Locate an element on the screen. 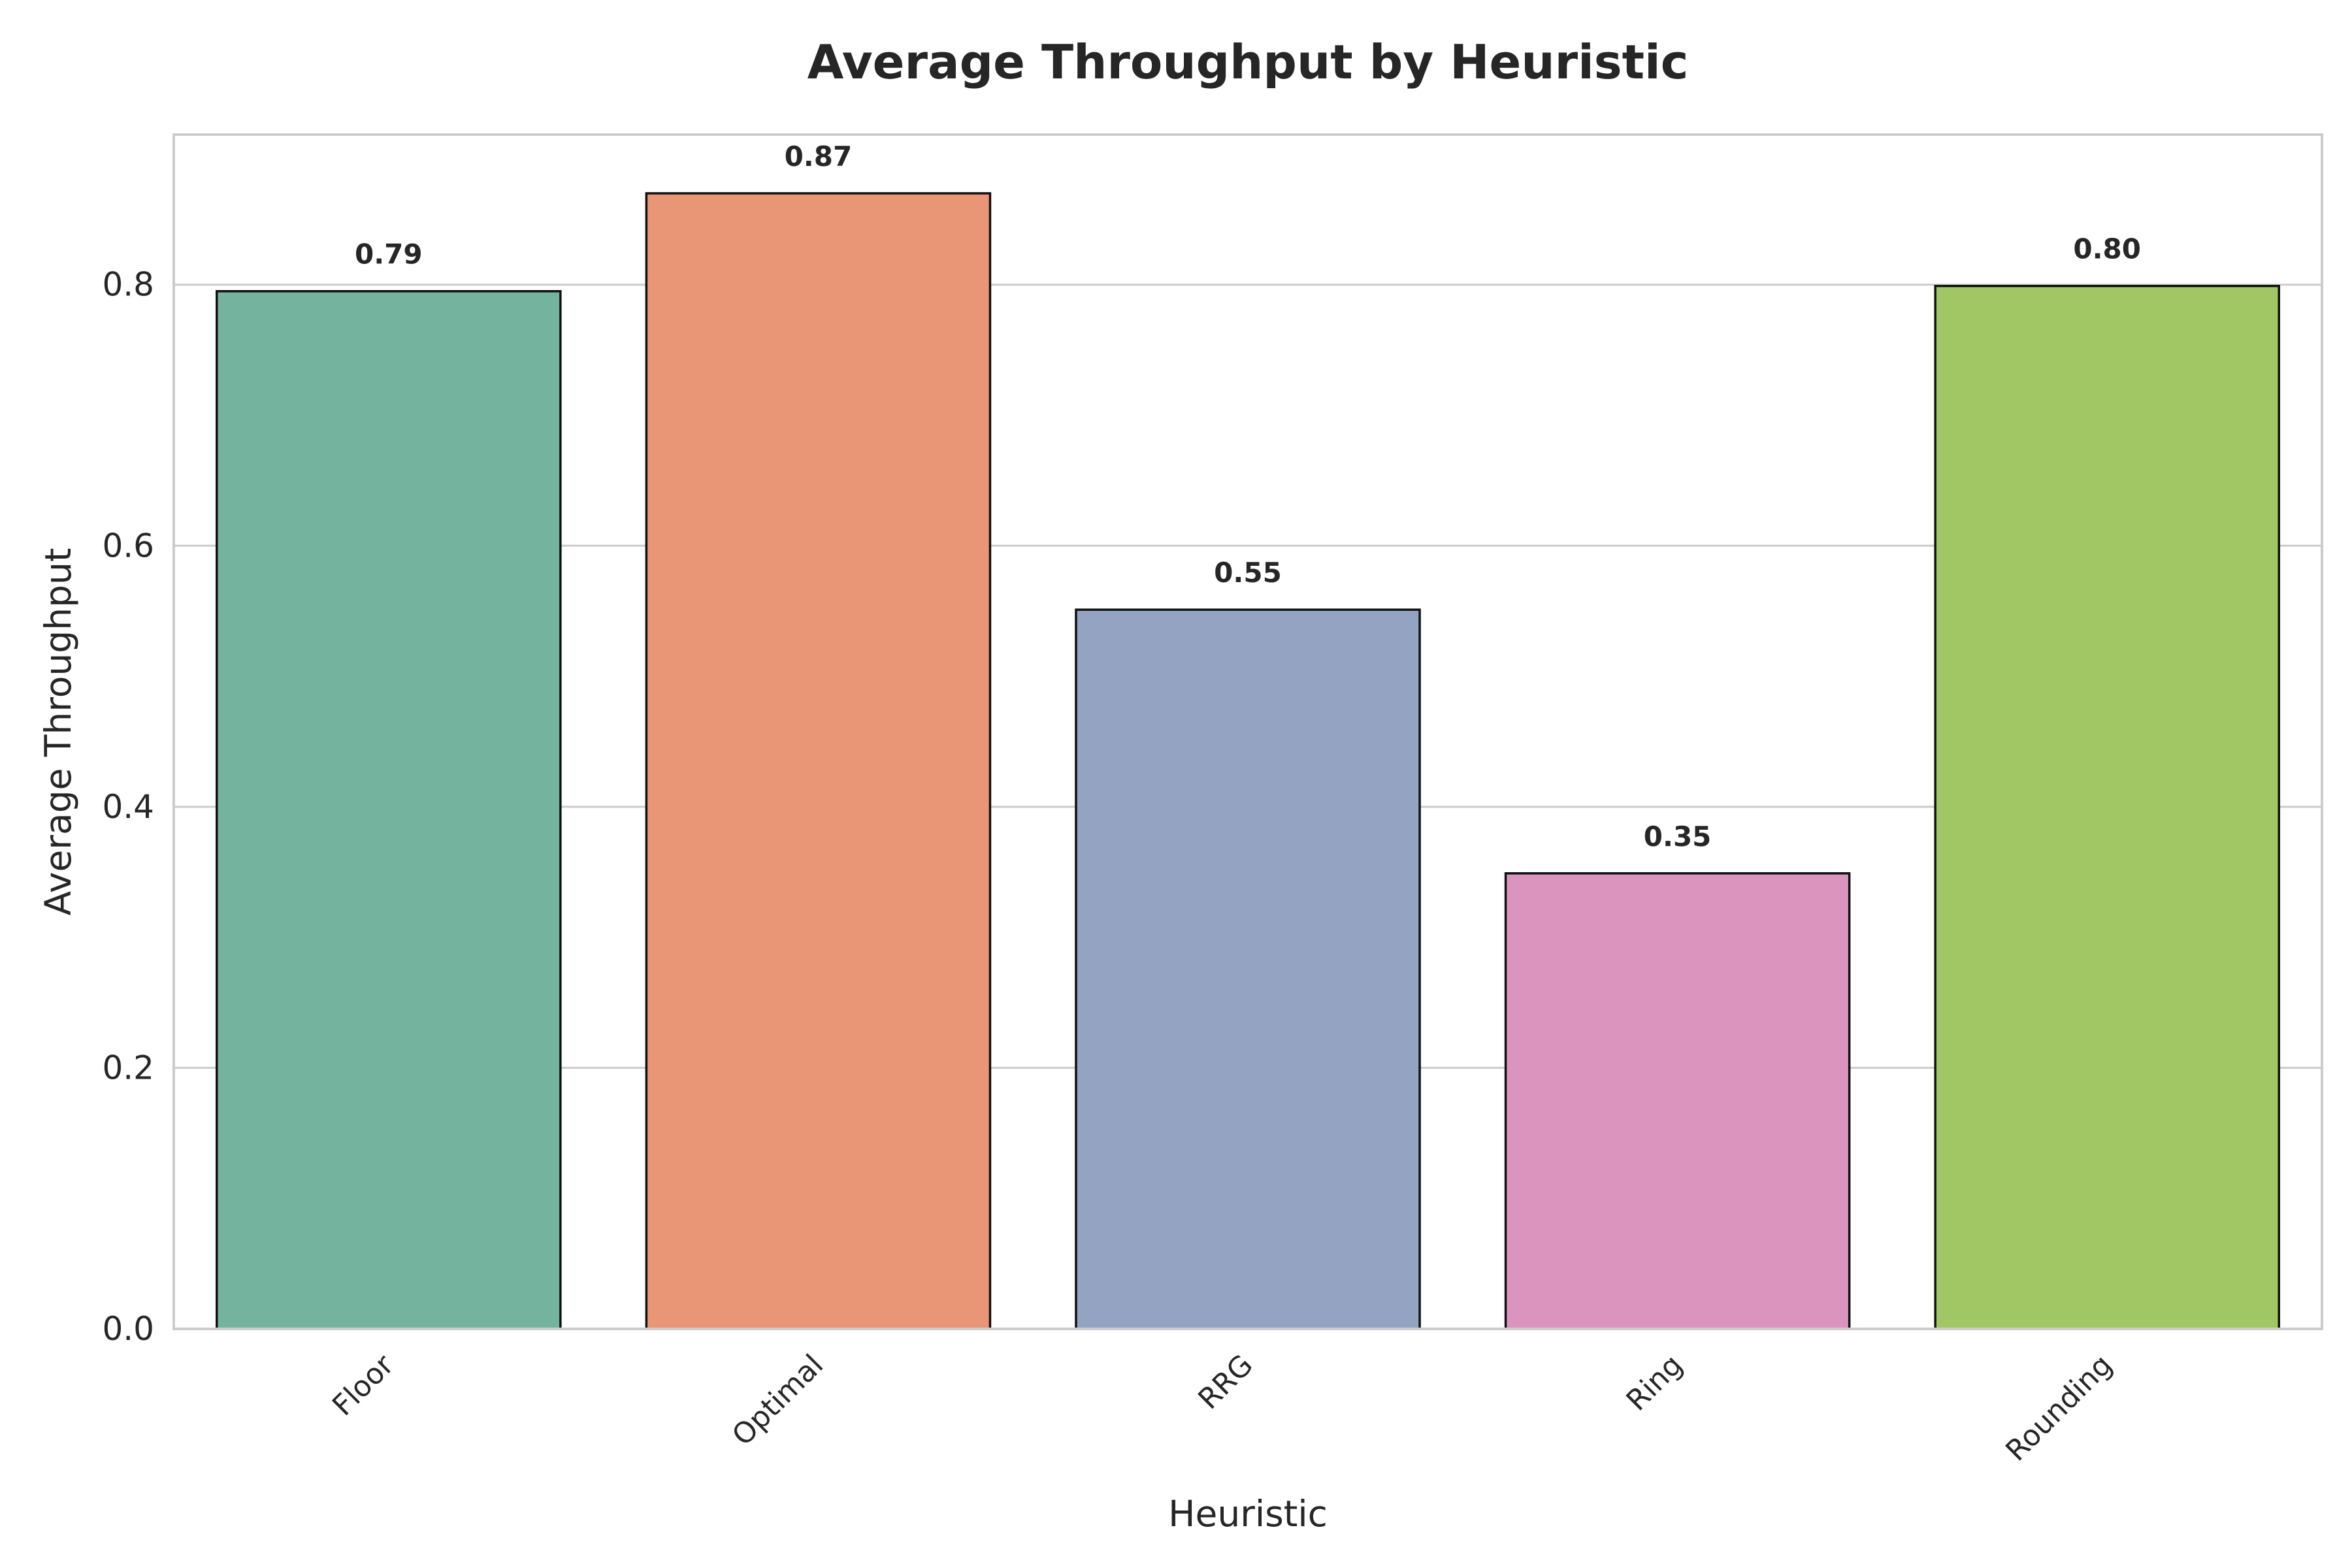 This screenshot has height=1568, width=2352. y-tick-label: 0.0 is located at coordinates (128, 1329).